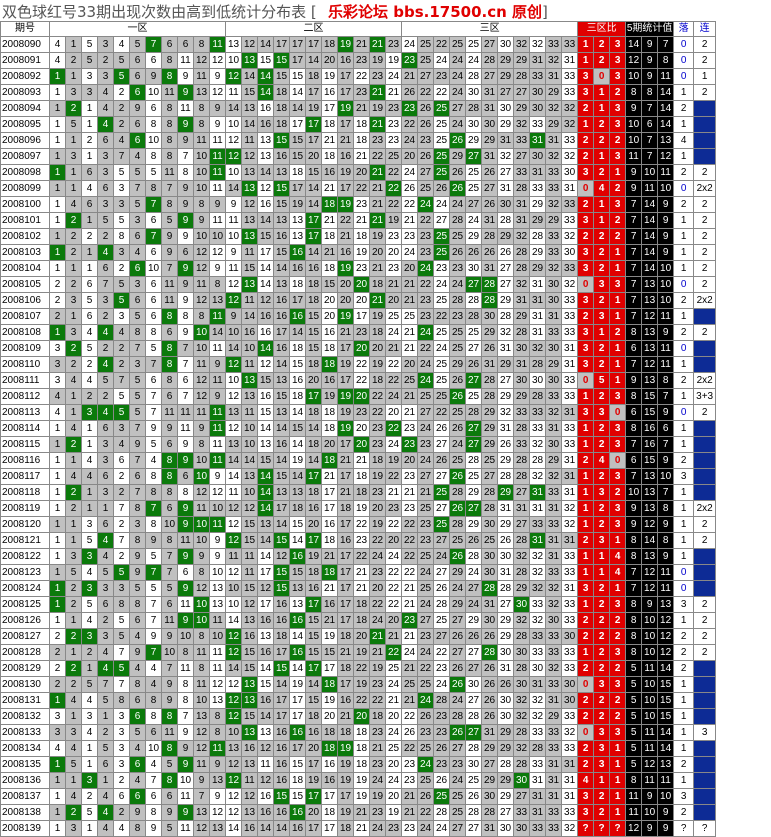  What do you see at coordinates (684, 604) in the screenshot?
I see `fall-cell: 3` at bounding box center [684, 604].